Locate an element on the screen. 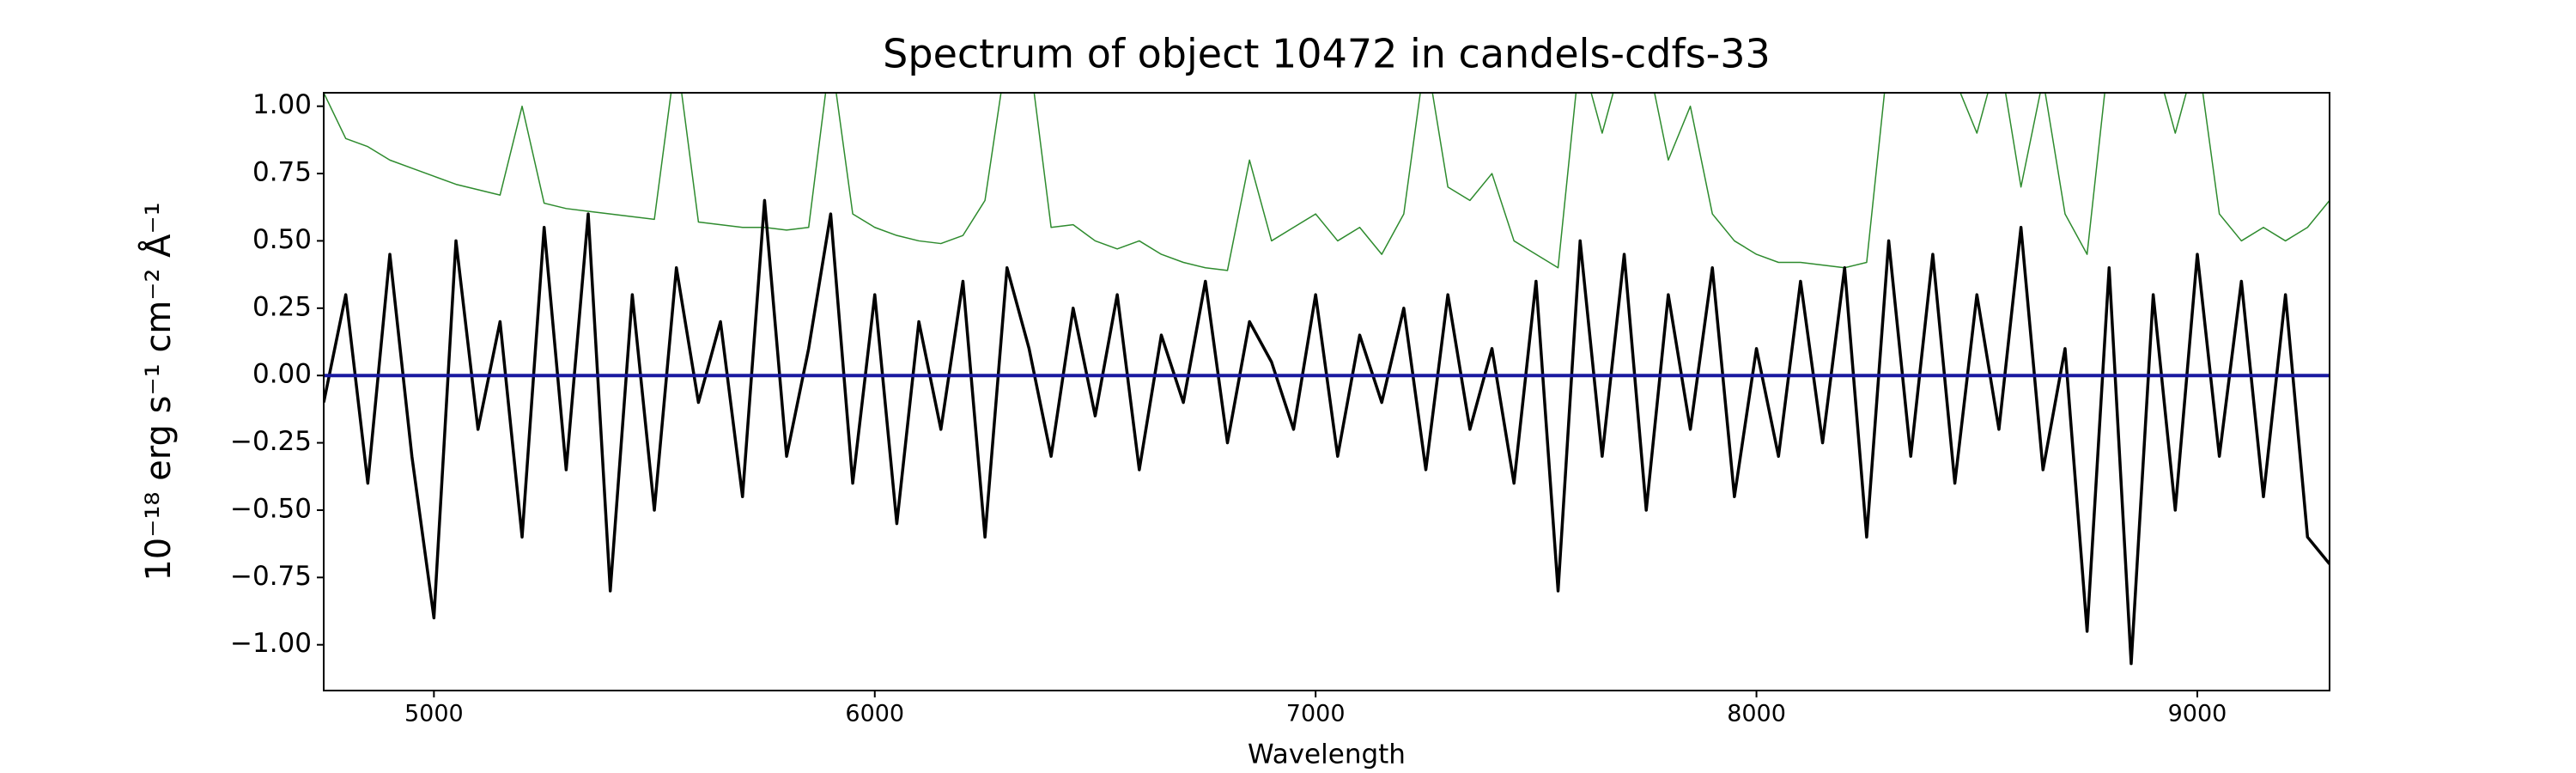 The width and height of the screenshot is (2576, 773). y-tick-label: −1.00 is located at coordinates (271, 643).